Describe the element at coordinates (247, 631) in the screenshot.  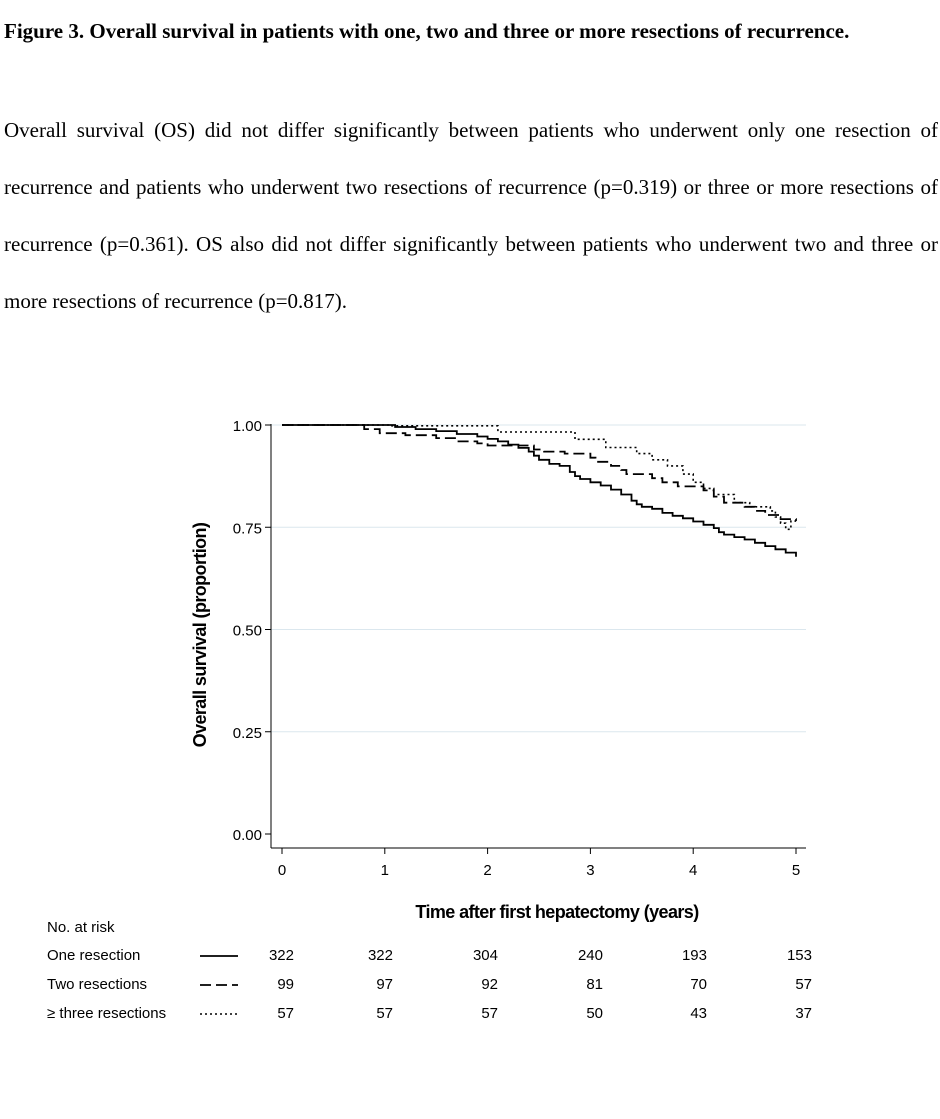
I see `y-tick-label: 0.50` at that location.